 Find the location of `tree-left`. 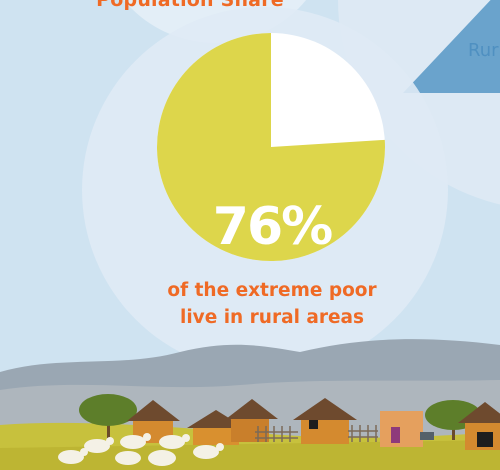

tree-left is located at coordinates (108, 417).